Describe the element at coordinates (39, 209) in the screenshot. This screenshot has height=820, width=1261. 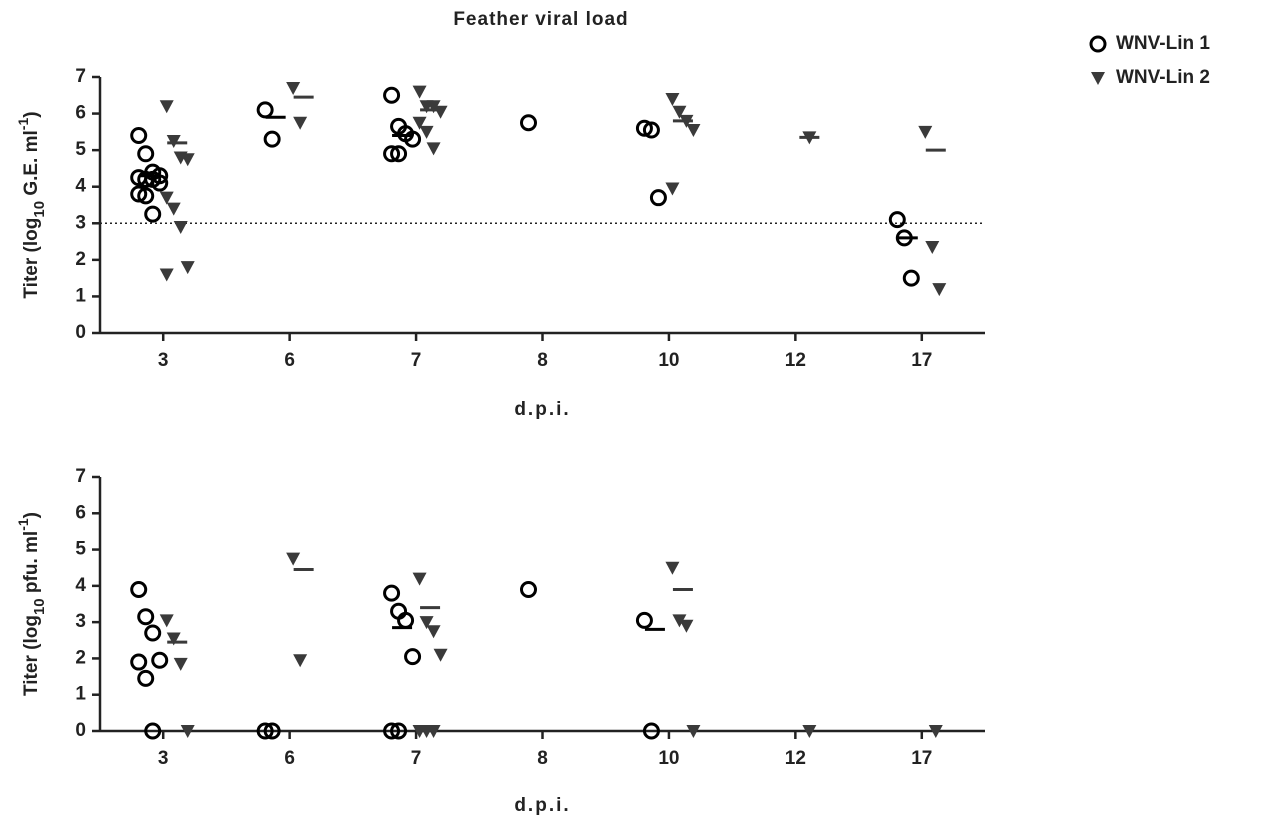
I see `y-axis-label-part: 10` at that location.